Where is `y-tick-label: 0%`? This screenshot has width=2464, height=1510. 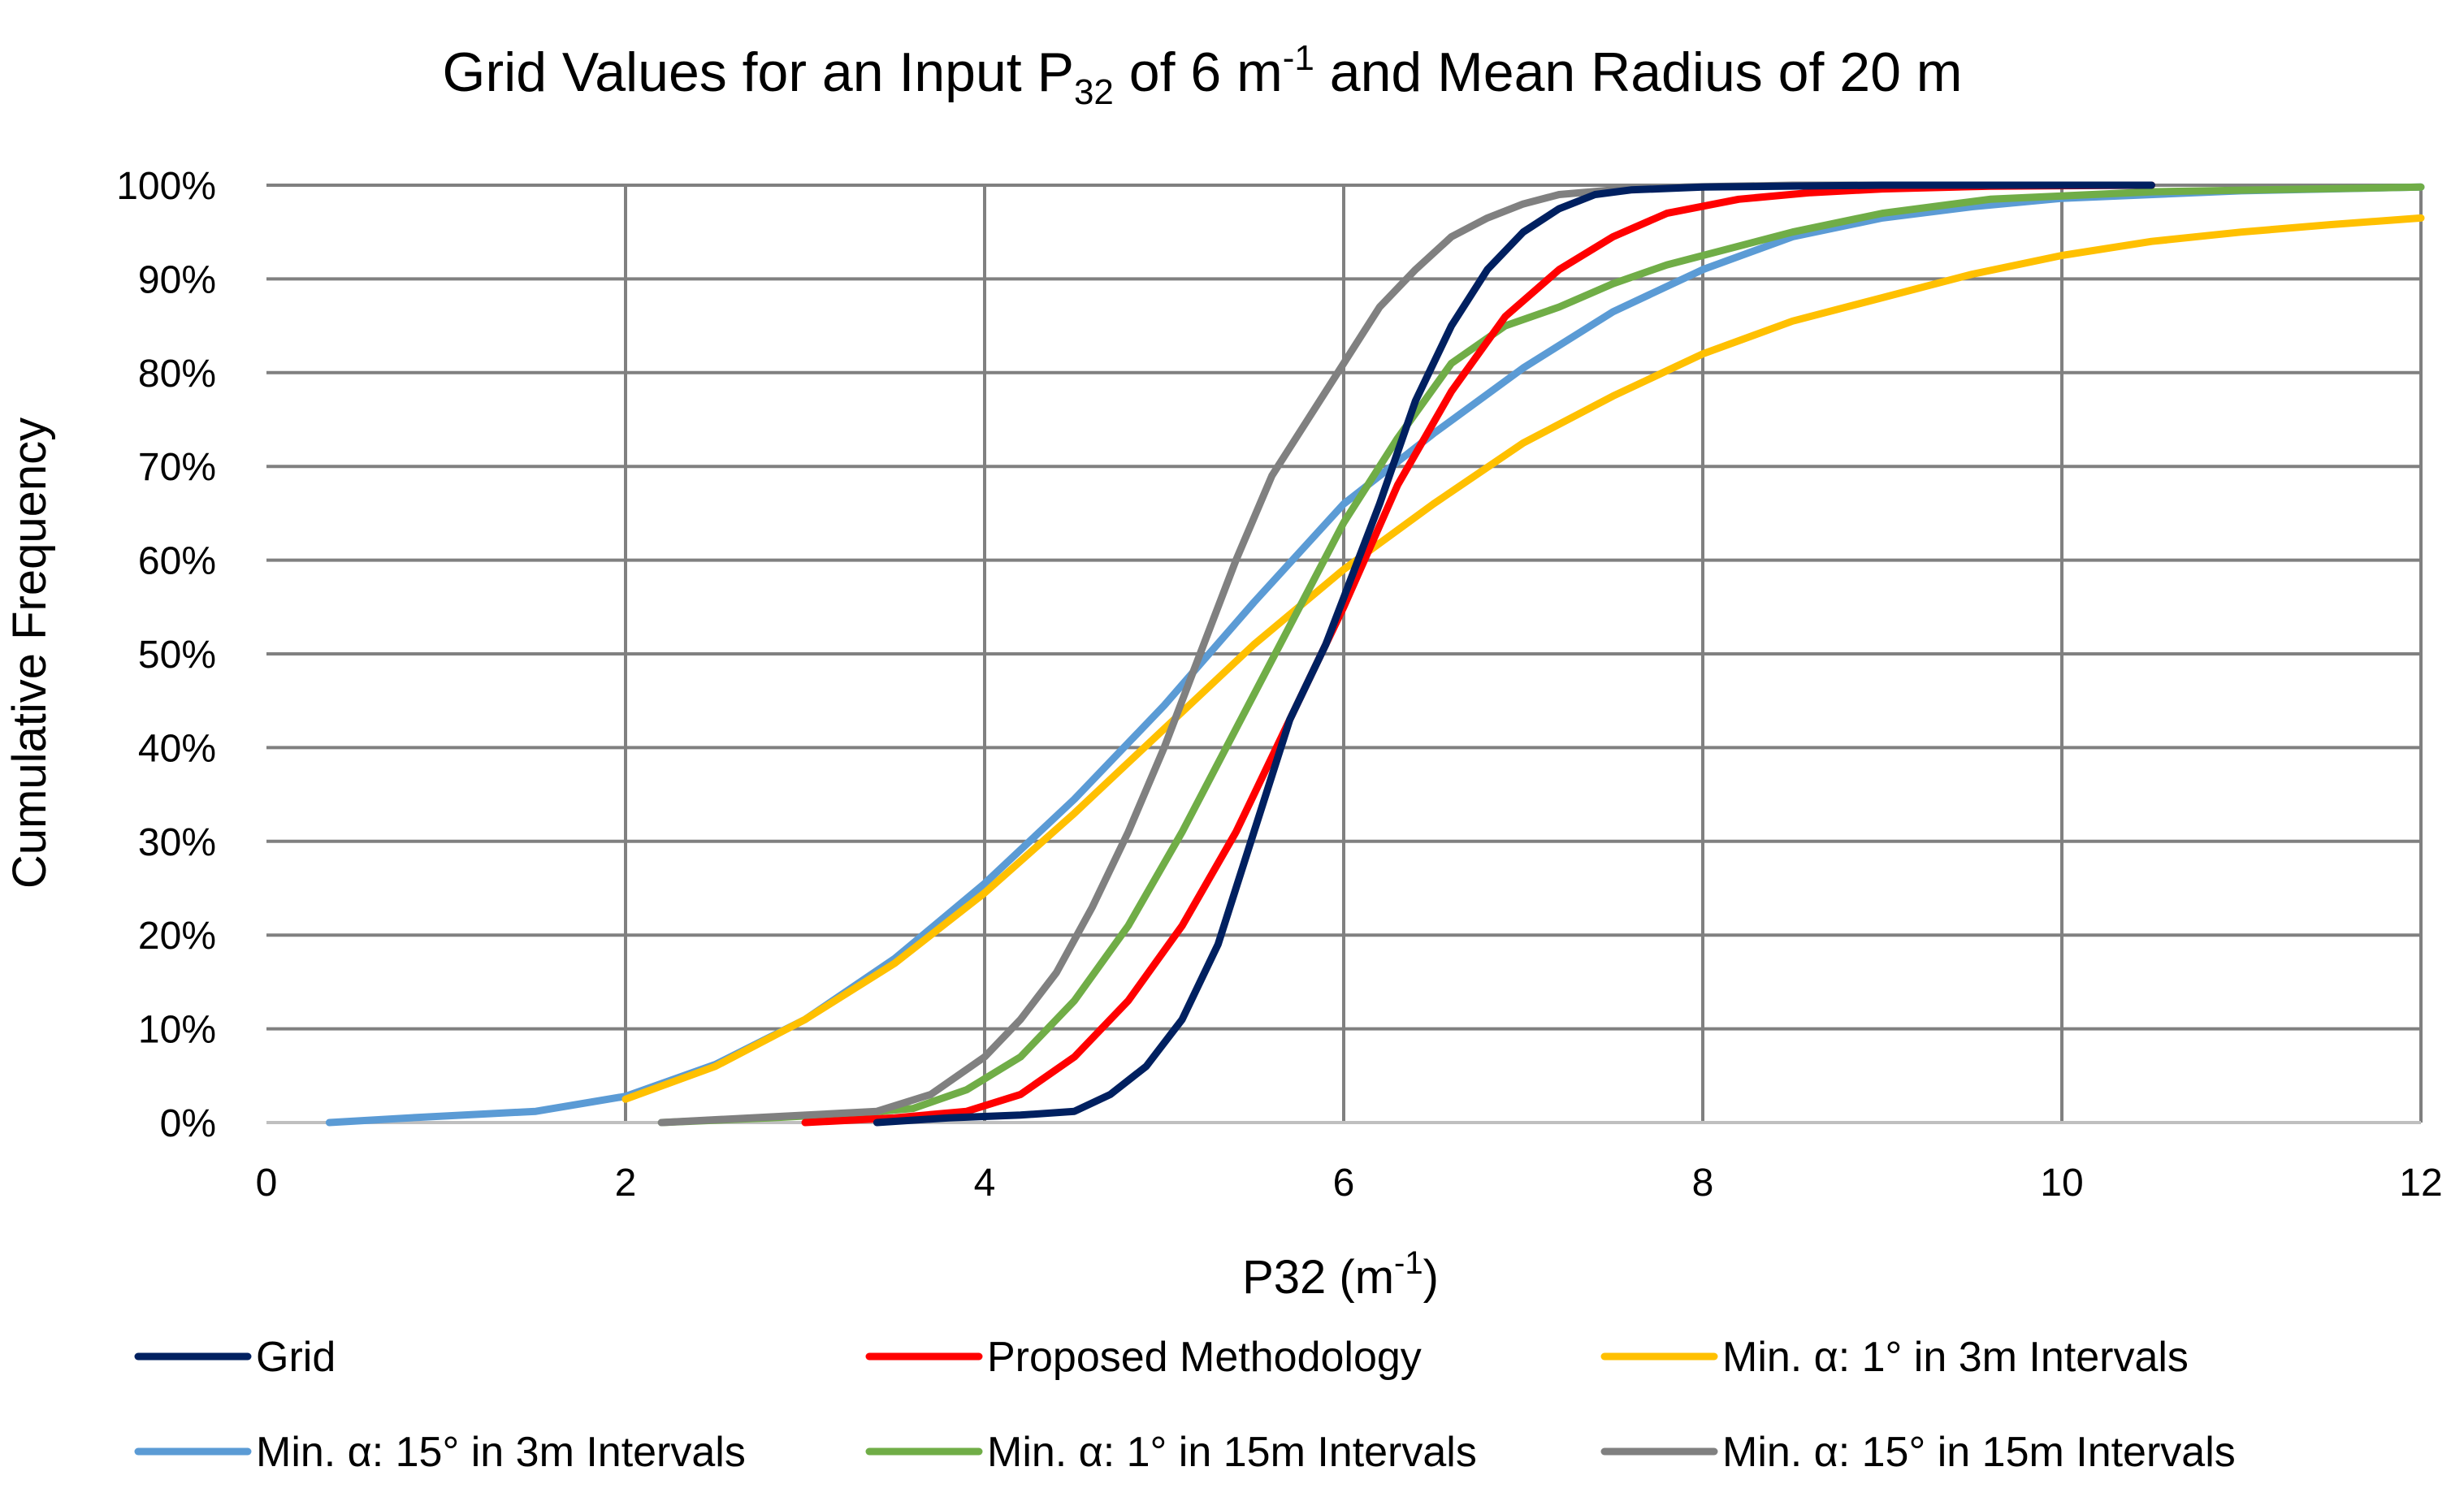 y-tick-label: 0% is located at coordinates (188, 1123).